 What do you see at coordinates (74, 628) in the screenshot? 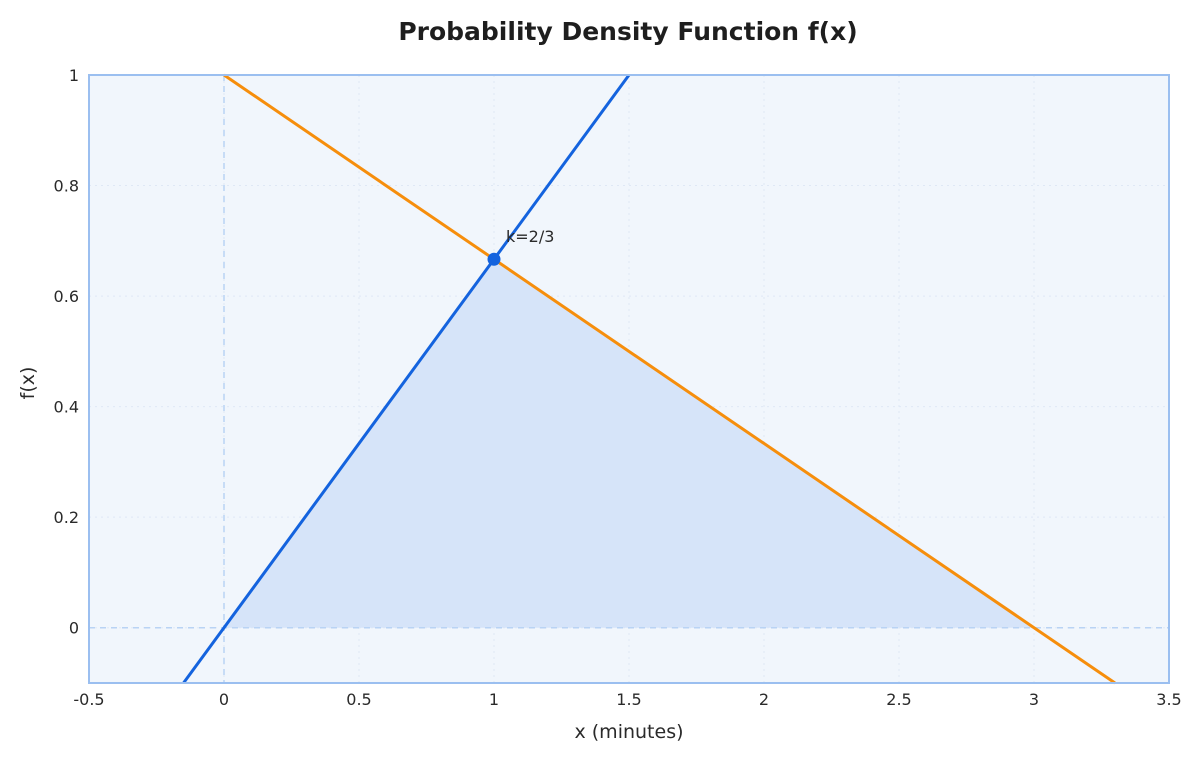
I see `y-tick-label: 0` at bounding box center [74, 628].